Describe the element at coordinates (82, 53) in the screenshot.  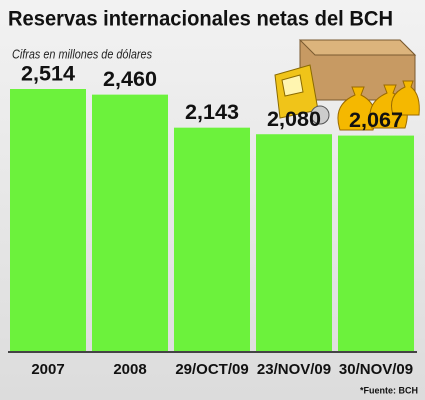
I see `chart-subtitle: Cifras en millones de dólares` at that location.